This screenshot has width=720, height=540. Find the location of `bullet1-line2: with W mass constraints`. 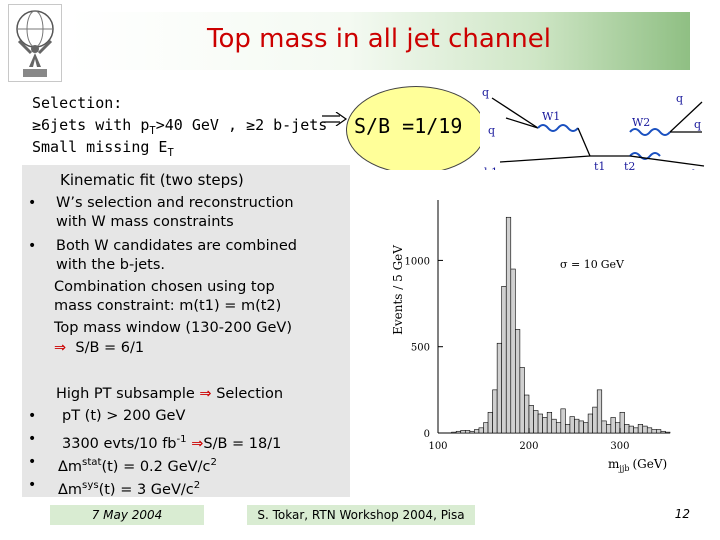

bullet1-line2: with W mass constraints is located at coordinates (145, 222).